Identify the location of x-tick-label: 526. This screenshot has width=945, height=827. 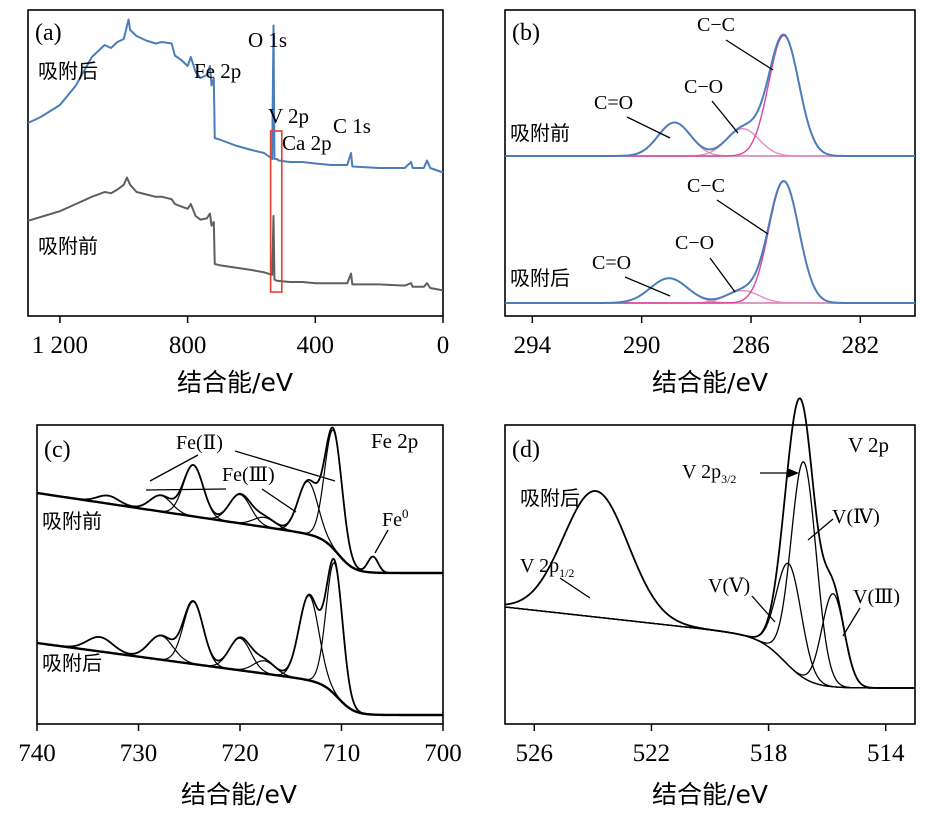
(535, 753).